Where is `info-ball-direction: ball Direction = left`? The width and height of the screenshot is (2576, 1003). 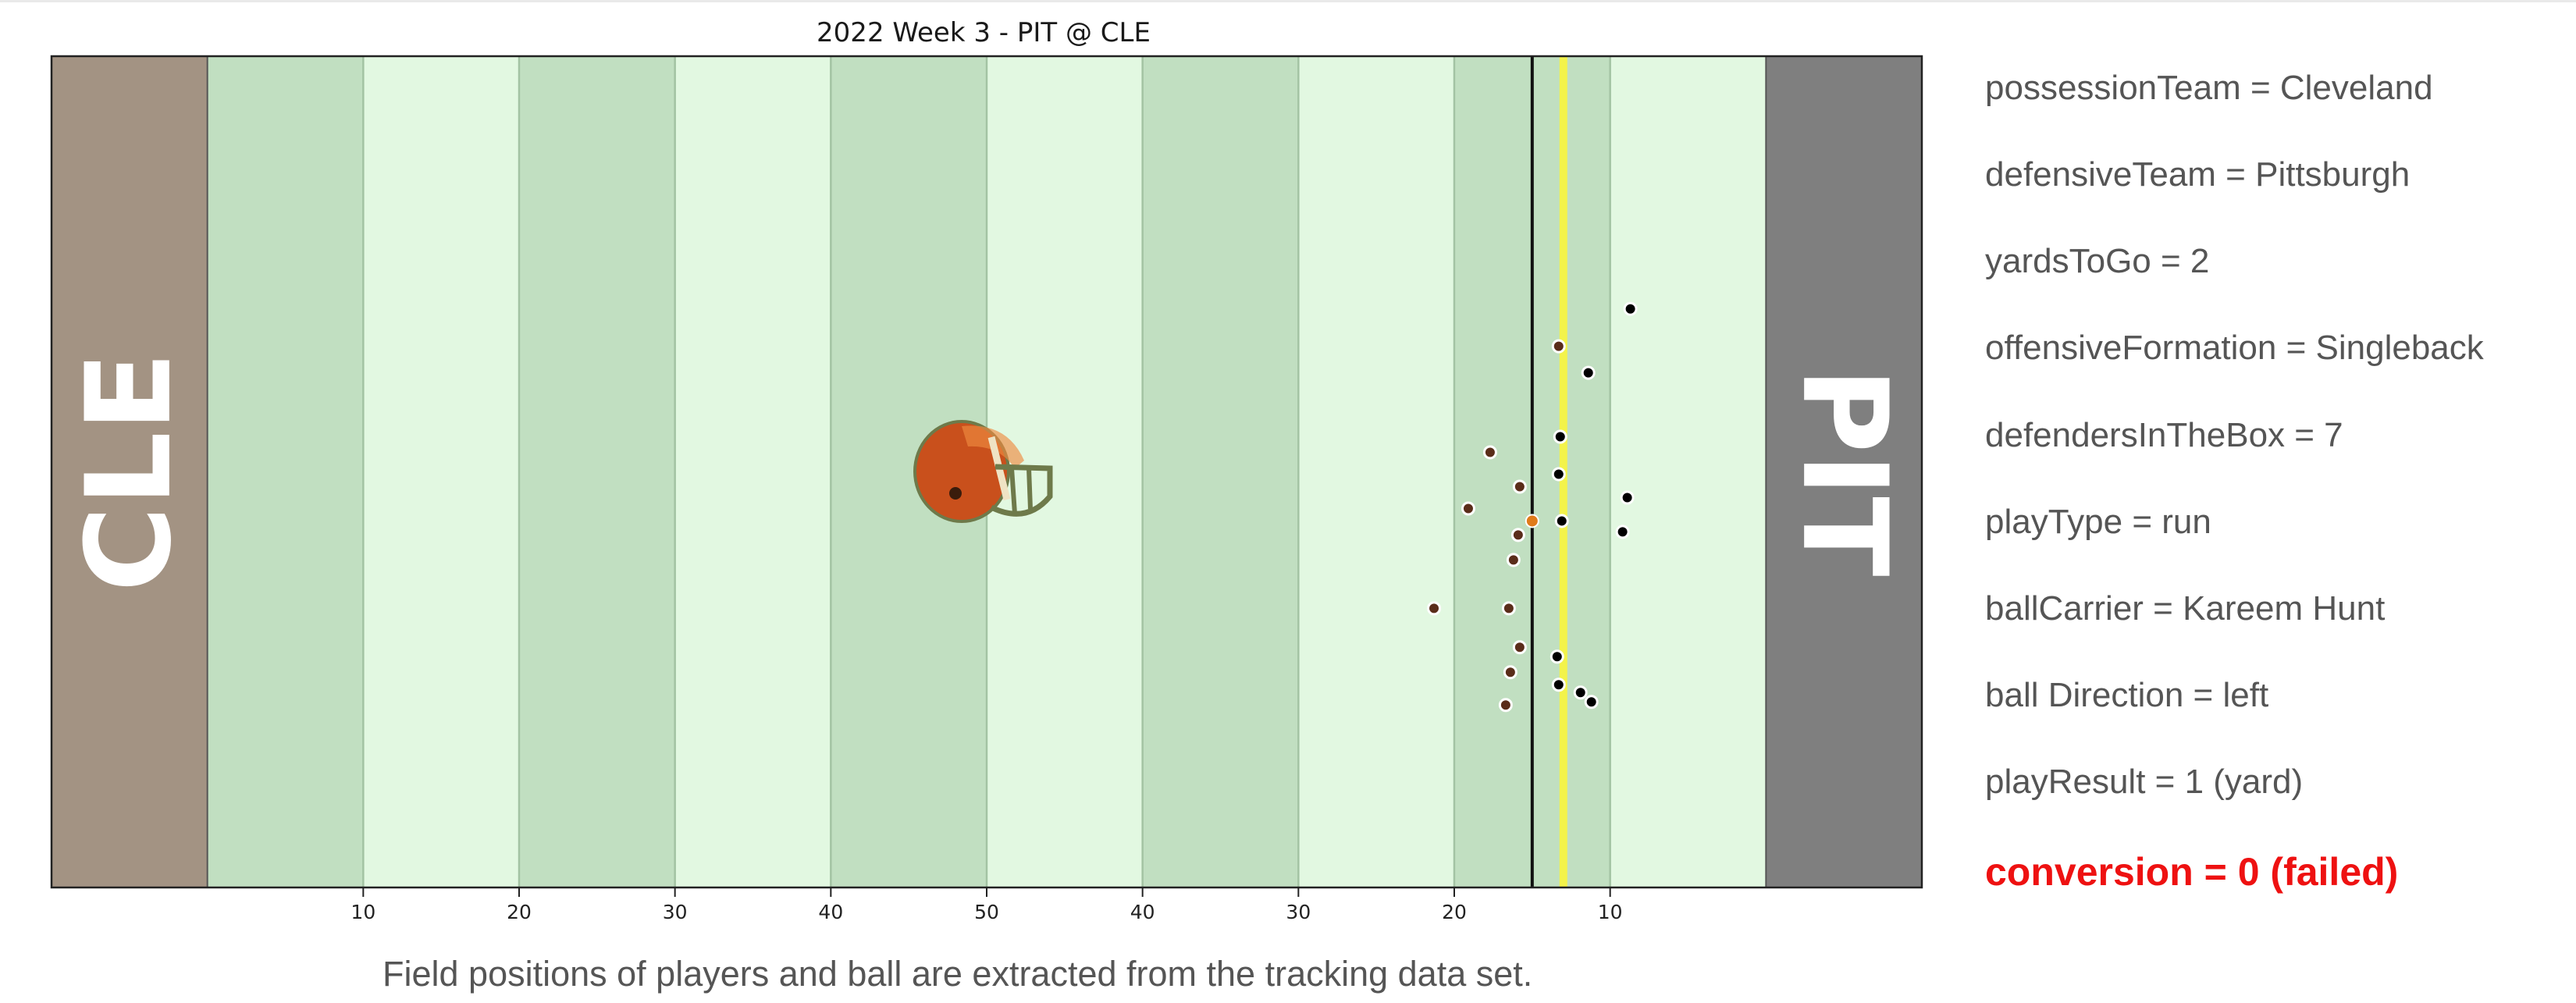 info-ball-direction: ball Direction = left is located at coordinates (2127, 695).